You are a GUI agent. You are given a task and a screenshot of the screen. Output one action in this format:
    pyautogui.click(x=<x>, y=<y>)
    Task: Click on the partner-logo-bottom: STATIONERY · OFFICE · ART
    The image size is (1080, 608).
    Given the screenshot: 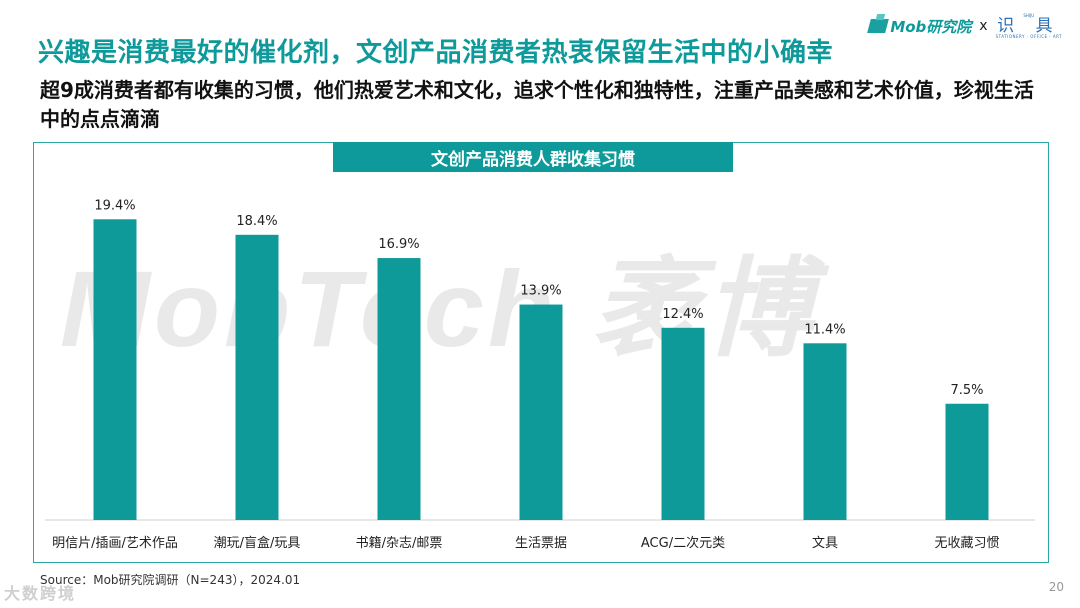 What is the action you would take?
    pyautogui.click(x=1028, y=36)
    